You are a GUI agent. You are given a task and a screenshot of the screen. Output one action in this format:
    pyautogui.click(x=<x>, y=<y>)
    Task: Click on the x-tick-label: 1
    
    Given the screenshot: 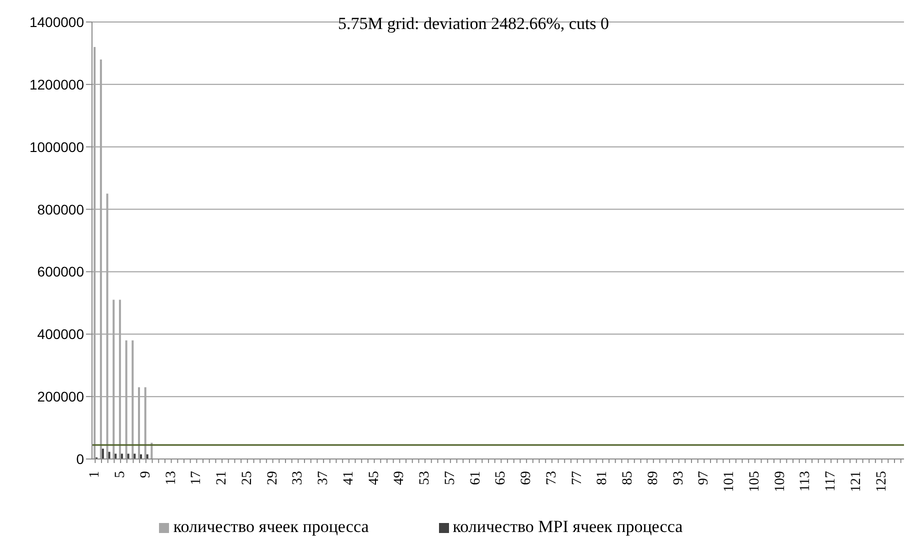 What is the action you would take?
    pyautogui.click(x=95, y=474)
    